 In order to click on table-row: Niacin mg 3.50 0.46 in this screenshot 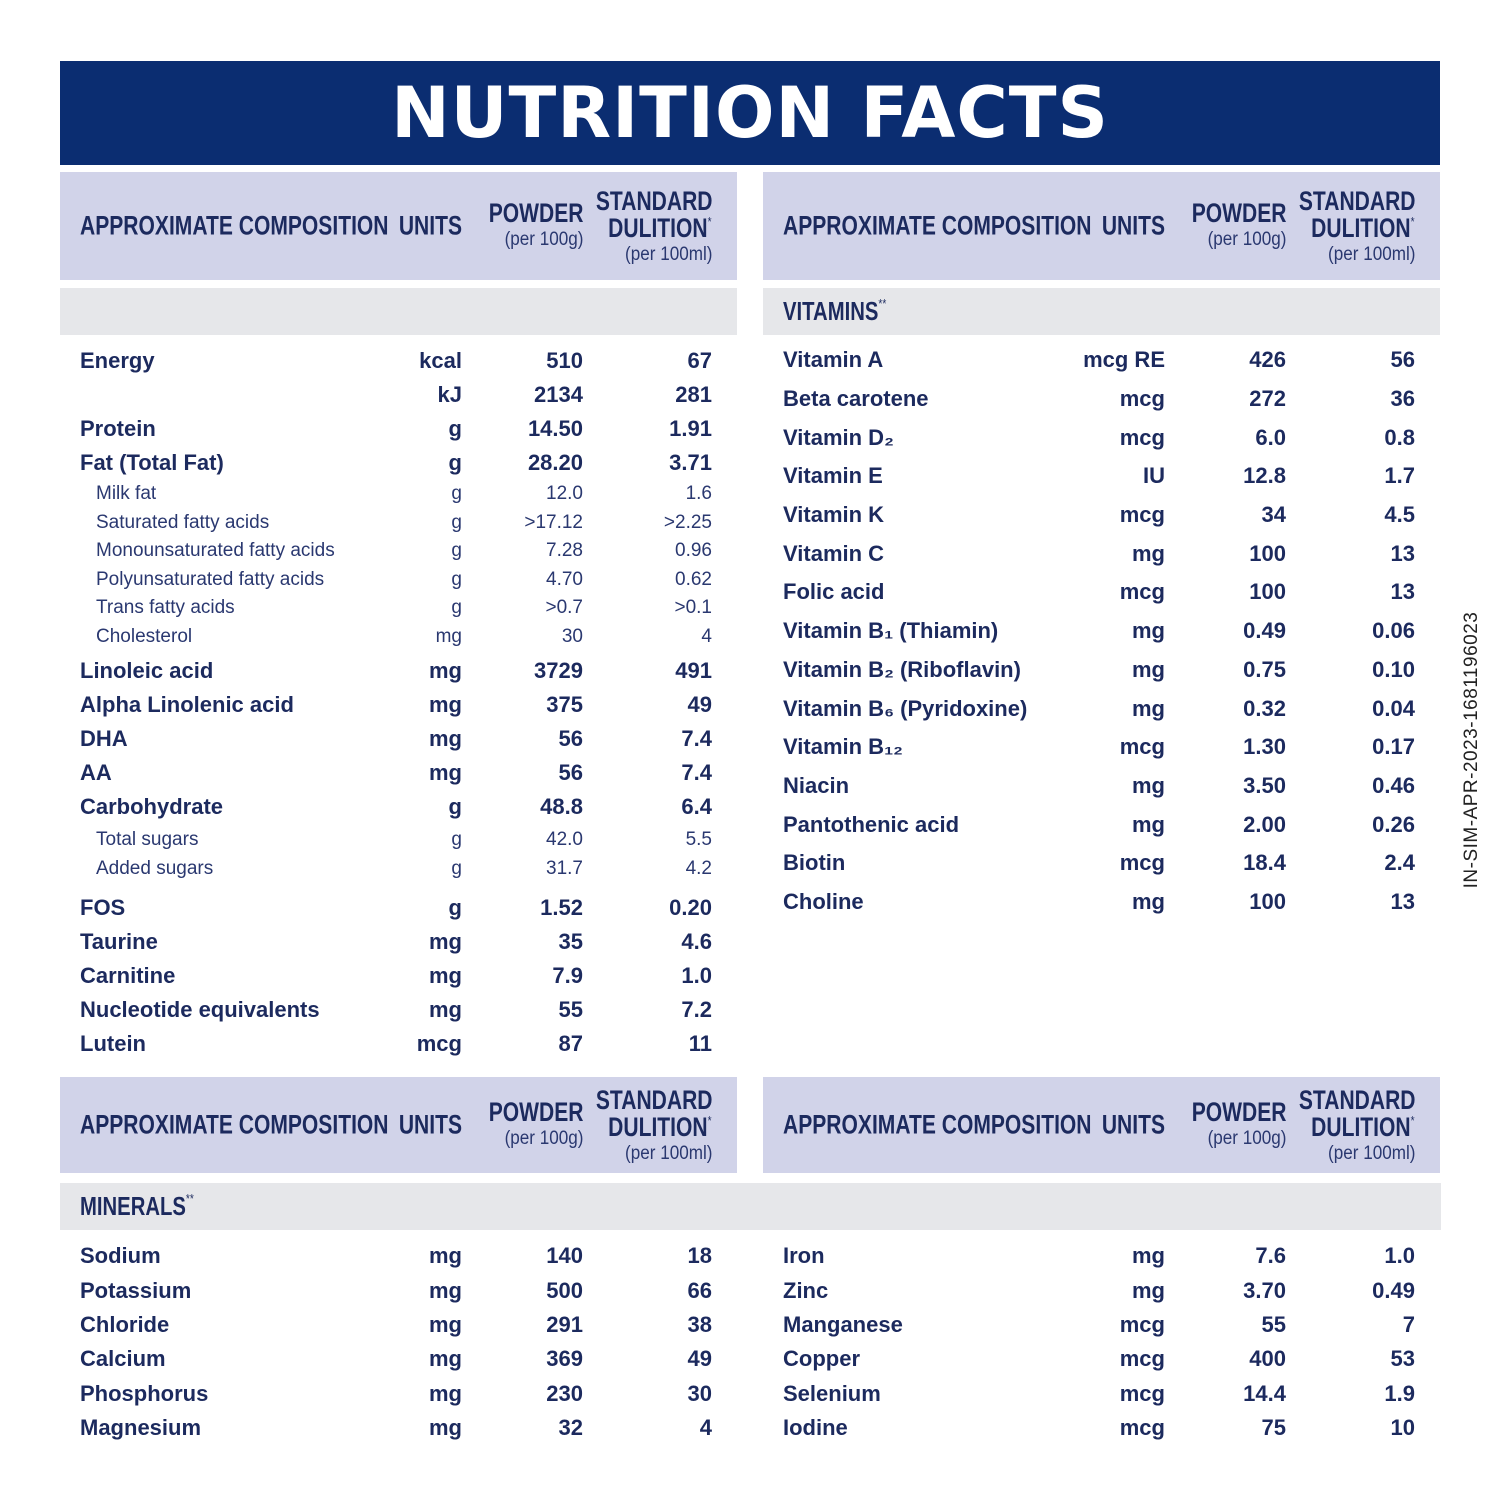, I will do `click(1101, 786)`.